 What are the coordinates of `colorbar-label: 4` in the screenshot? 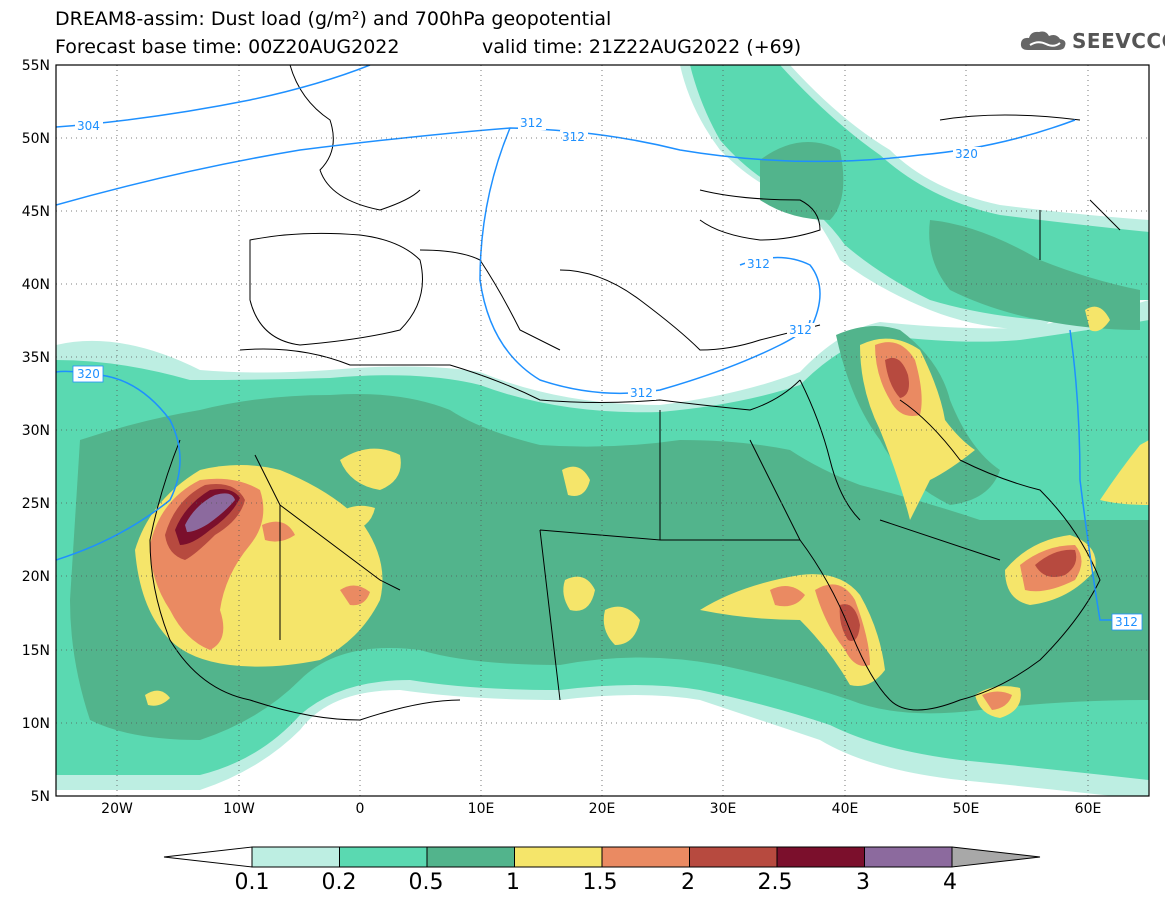 It's located at (950, 882).